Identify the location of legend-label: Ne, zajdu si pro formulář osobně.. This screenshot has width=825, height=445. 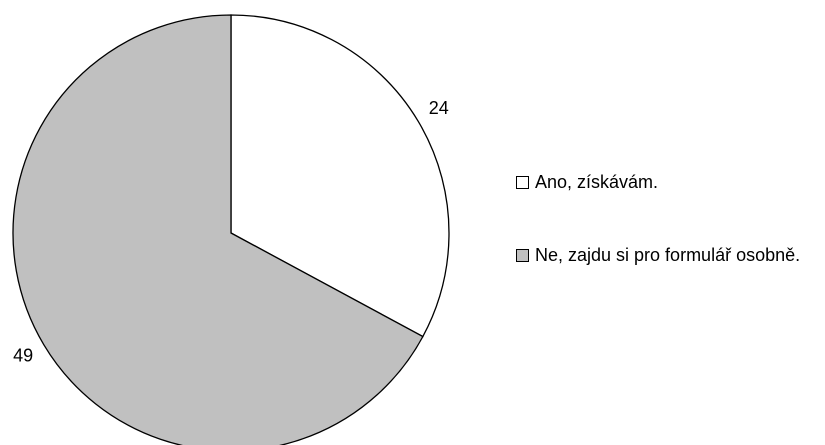
(668, 255).